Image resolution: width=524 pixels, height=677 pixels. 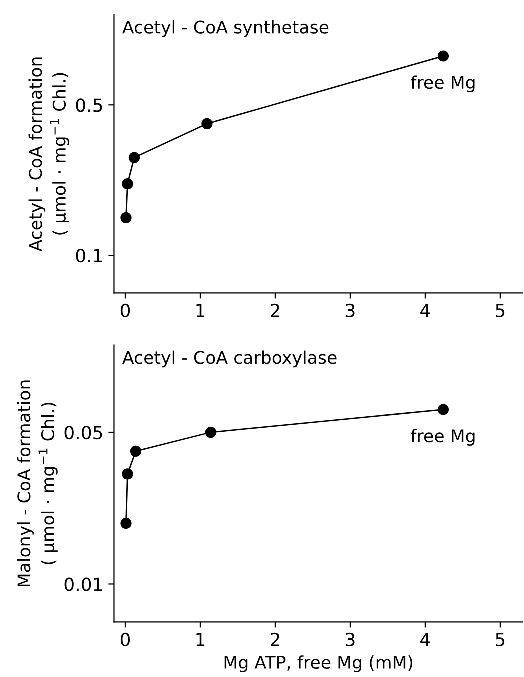 What do you see at coordinates (229, 359) in the screenshot?
I see `chart-title: Acetyl - CoA carboxylase` at bounding box center [229, 359].